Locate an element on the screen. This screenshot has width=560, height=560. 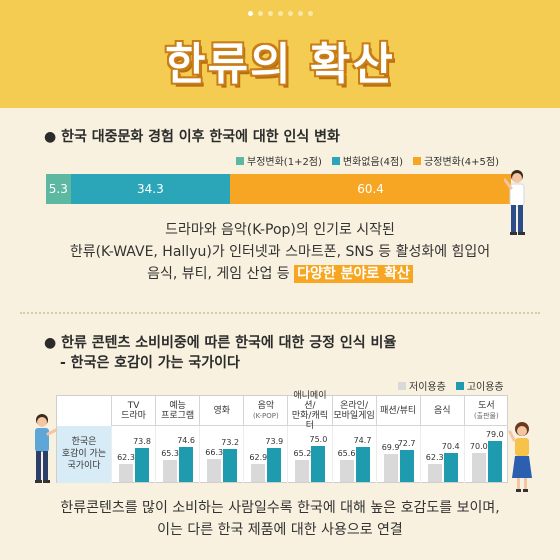
bar-value-label: 65.2 is located at coordinates (302, 454).